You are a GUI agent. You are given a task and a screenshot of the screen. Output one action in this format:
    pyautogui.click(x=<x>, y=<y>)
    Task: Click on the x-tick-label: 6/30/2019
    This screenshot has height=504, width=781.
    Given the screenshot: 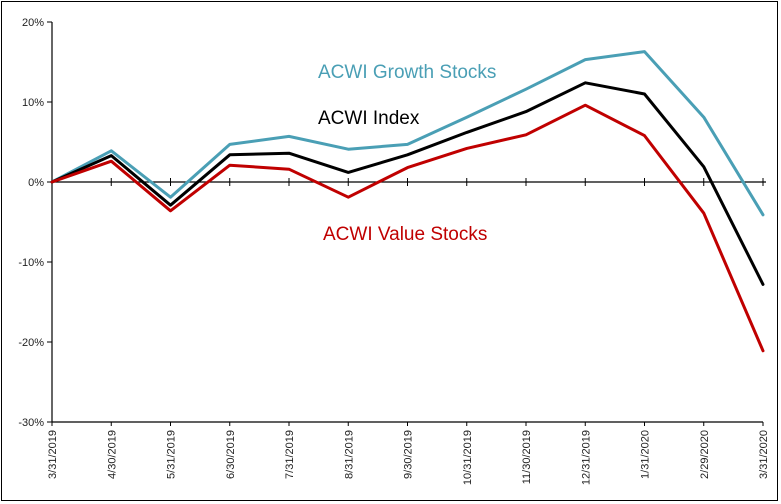 What is the action you would take?
    pyautogui.click(x=231, y=454)
    